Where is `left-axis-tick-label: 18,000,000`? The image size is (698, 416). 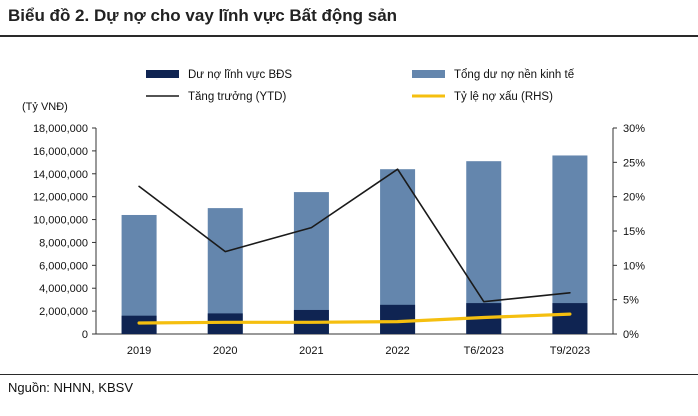
left-axis-tick-label: 18,000,000 is located at coordinates (60, 129).